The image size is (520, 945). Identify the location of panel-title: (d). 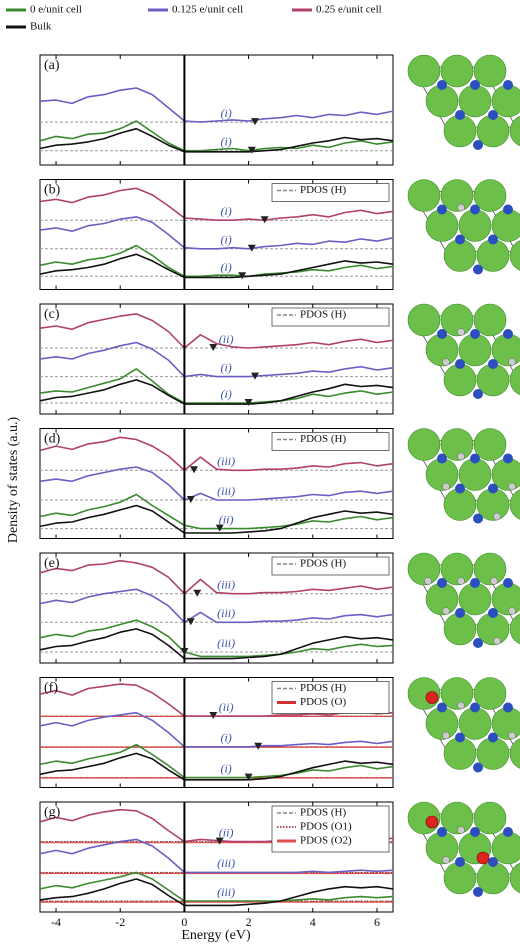
(52, 439).